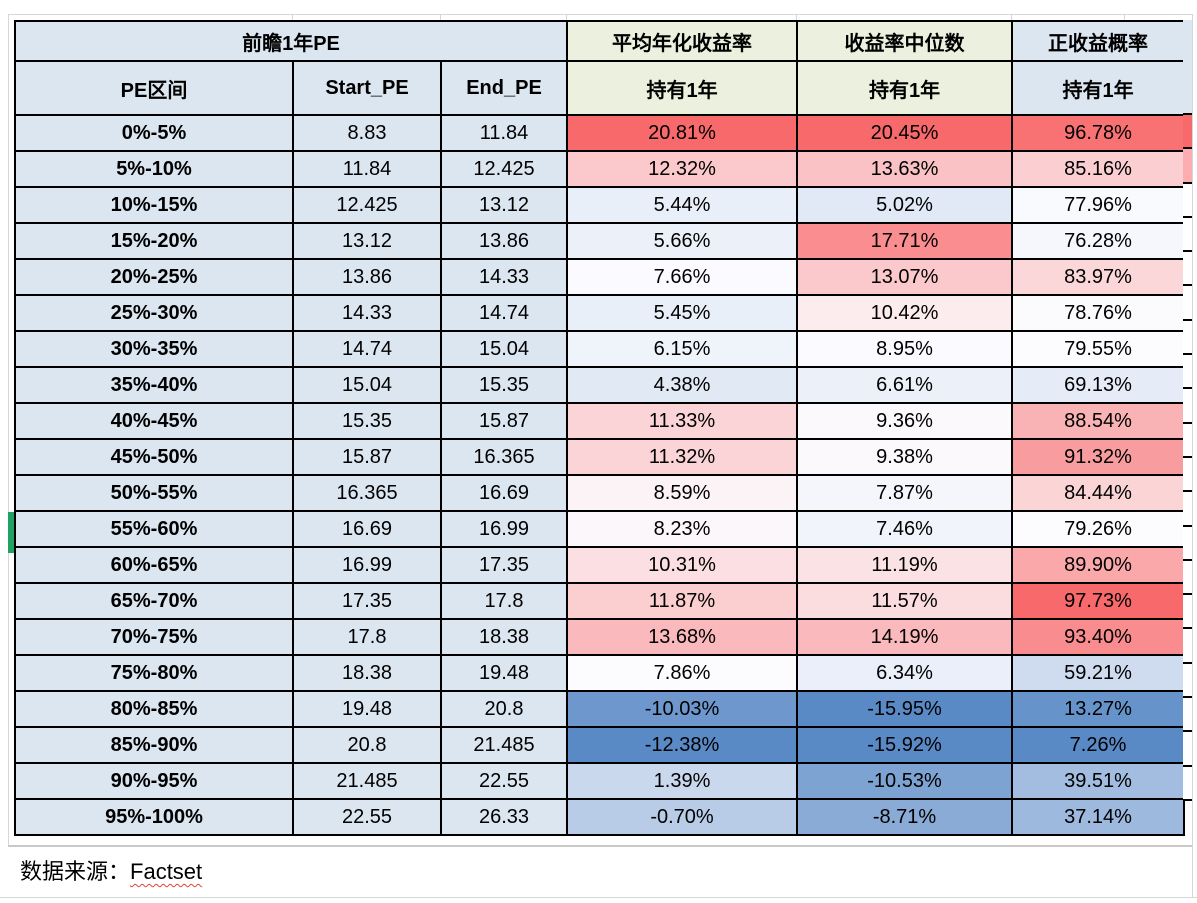  What do you see at coordinates (905, 817) in the screenshot?
I see `cell-median-return: -8.71%` at bounding box center [905, 817].